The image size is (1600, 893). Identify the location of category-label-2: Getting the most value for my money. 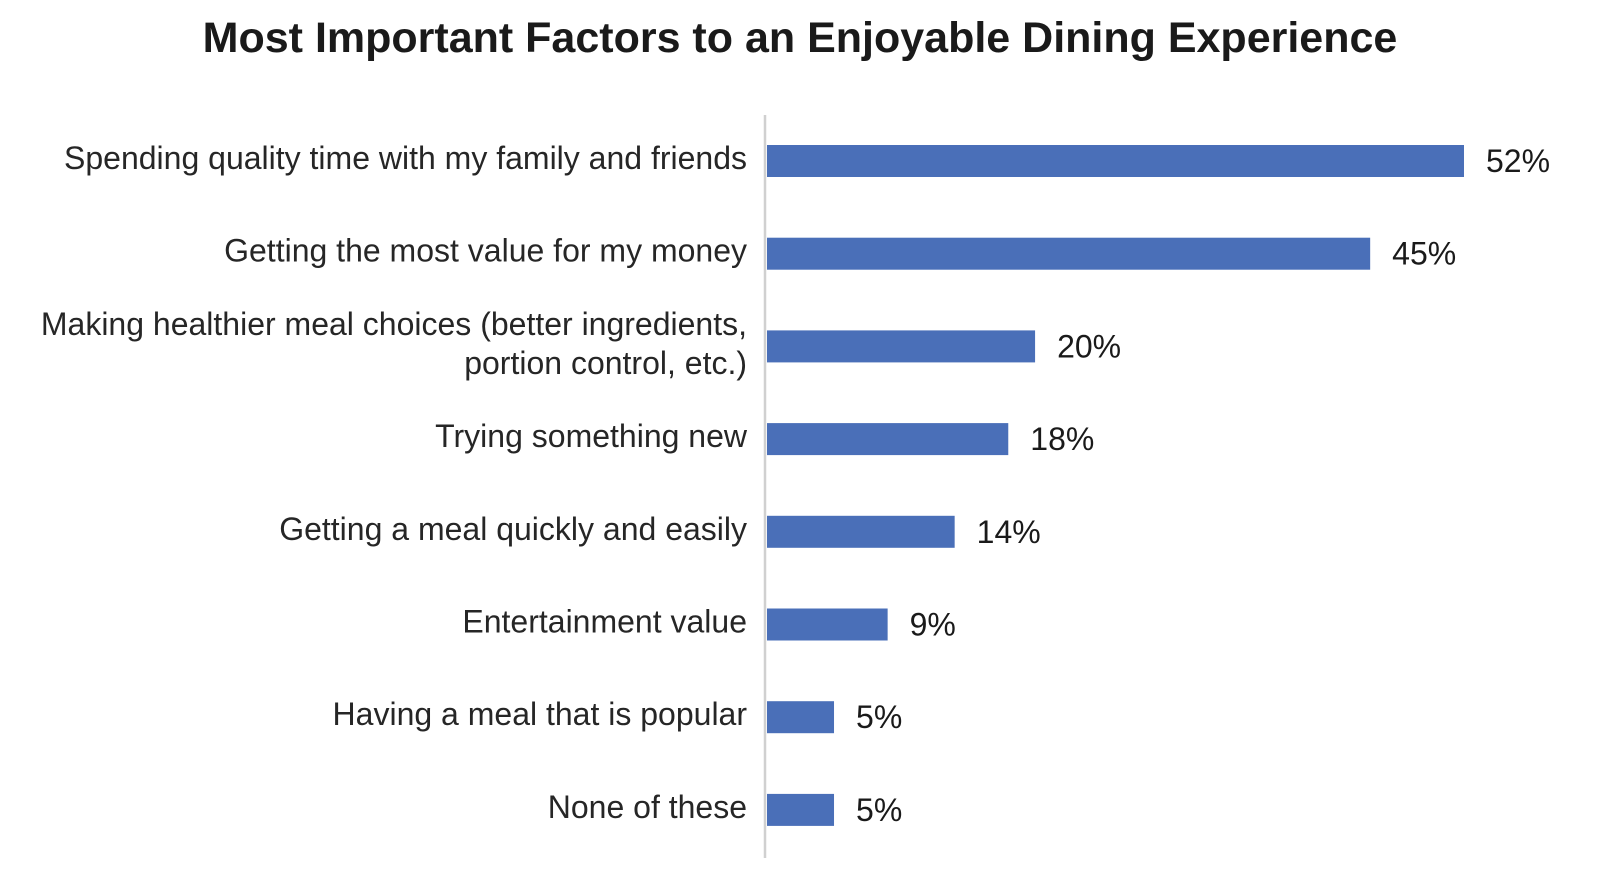
(485, 251).